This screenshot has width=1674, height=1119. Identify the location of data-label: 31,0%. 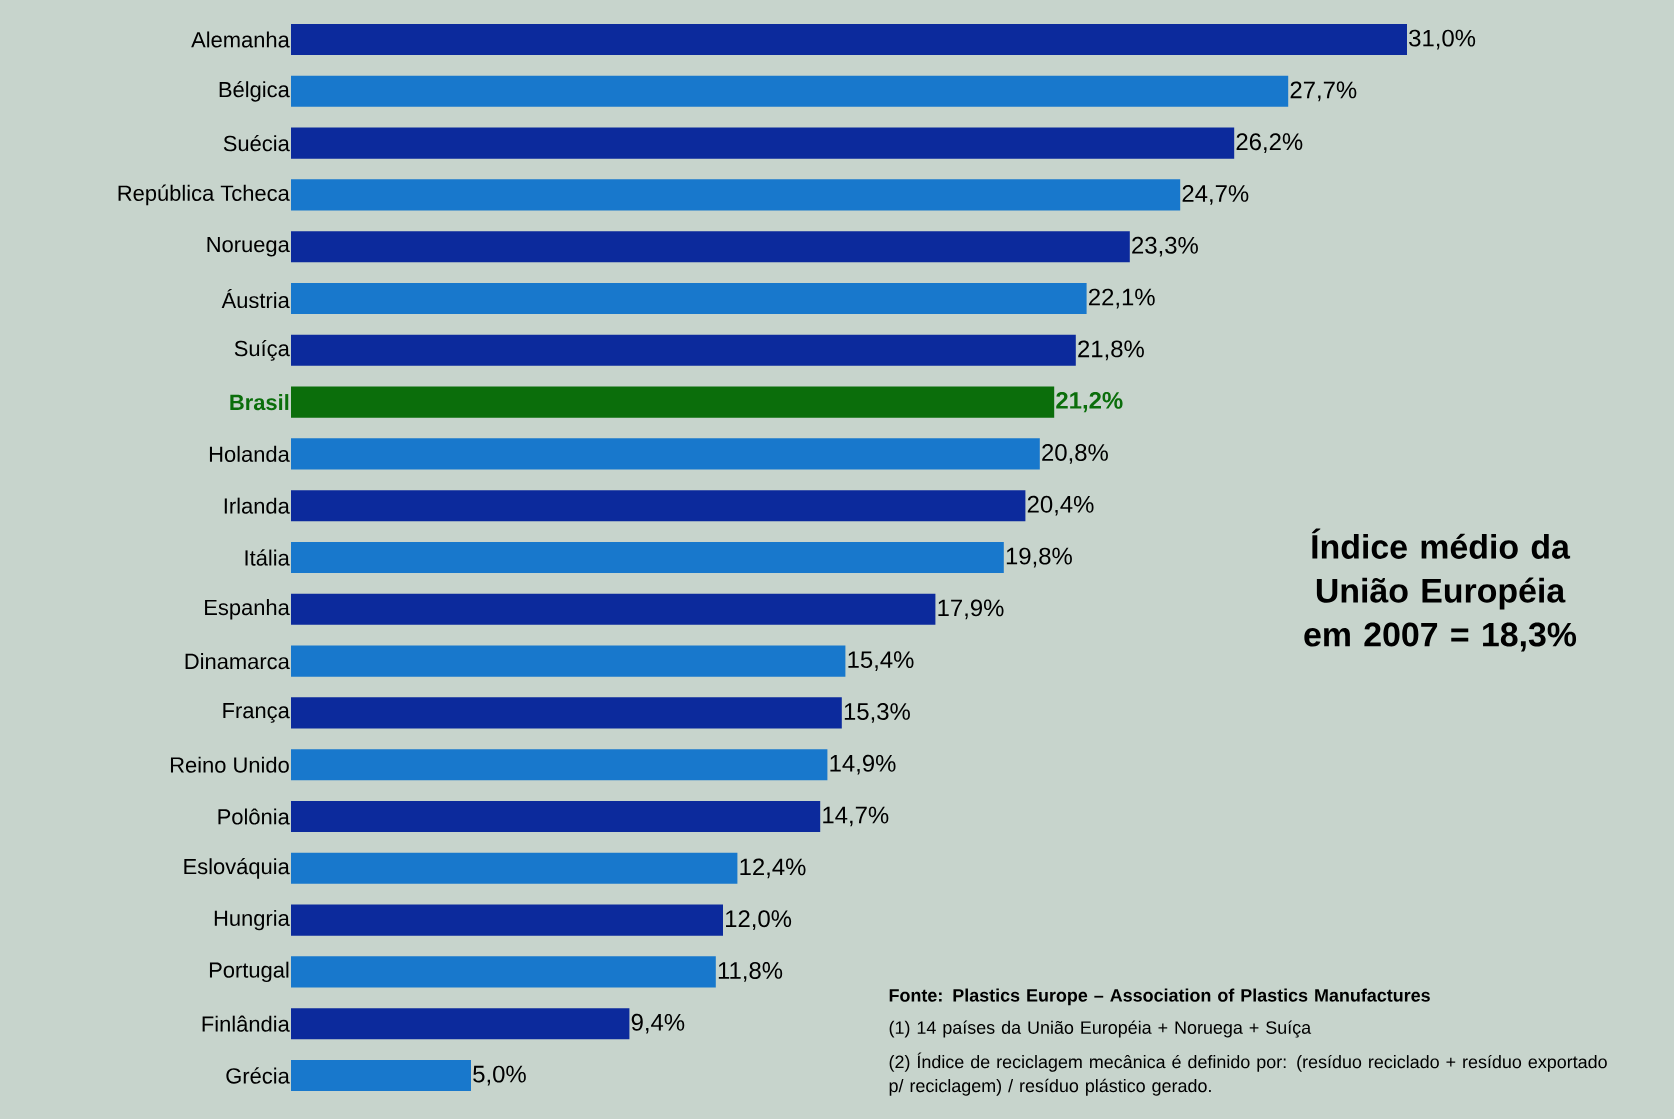
(1442, 39).